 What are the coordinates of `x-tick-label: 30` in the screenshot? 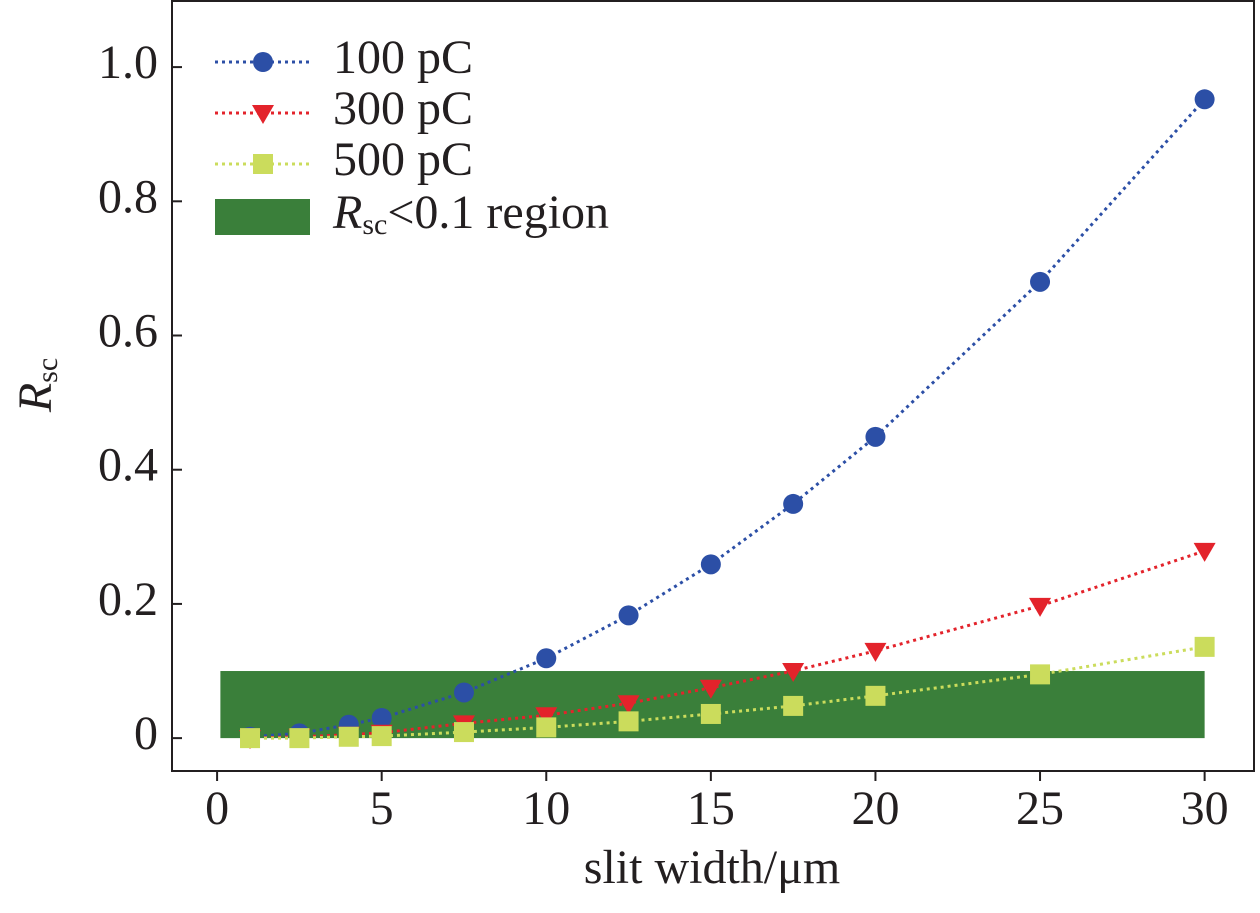 It's located at (1205, 808).